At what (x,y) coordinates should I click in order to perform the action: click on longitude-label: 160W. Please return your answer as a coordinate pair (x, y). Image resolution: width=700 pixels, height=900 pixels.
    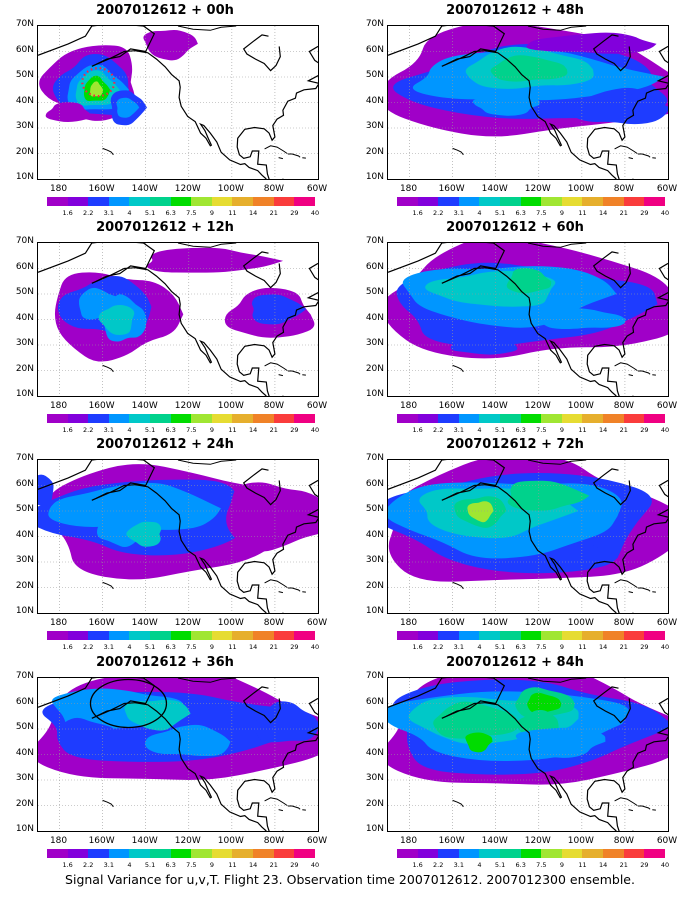
    Looking at the image, I should click on (451, 623).